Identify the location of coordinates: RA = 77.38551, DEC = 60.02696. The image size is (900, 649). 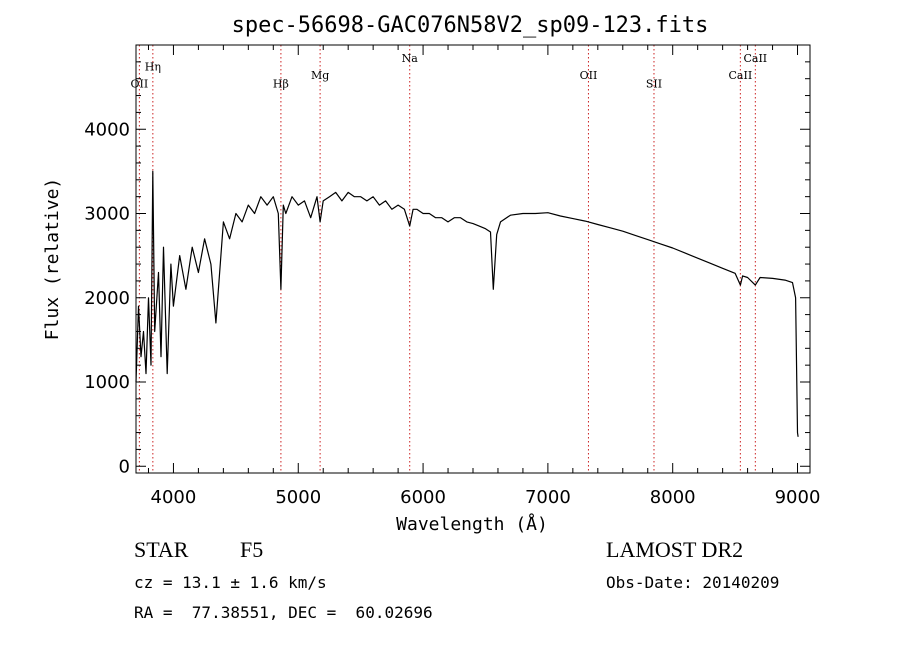
(283, 612).